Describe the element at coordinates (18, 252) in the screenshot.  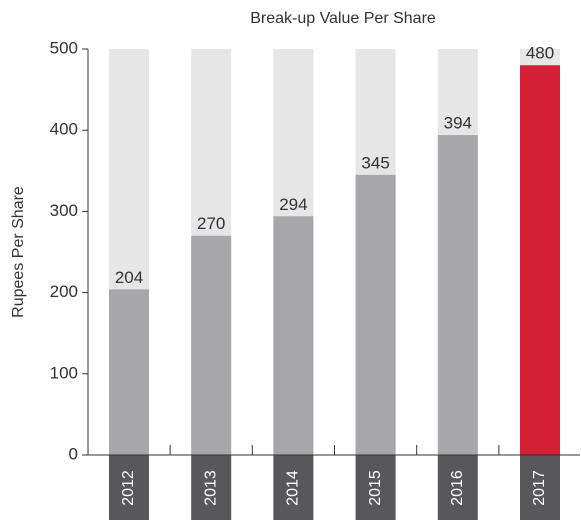
I see `y-axis-label: Rupees Per Share` at that location.